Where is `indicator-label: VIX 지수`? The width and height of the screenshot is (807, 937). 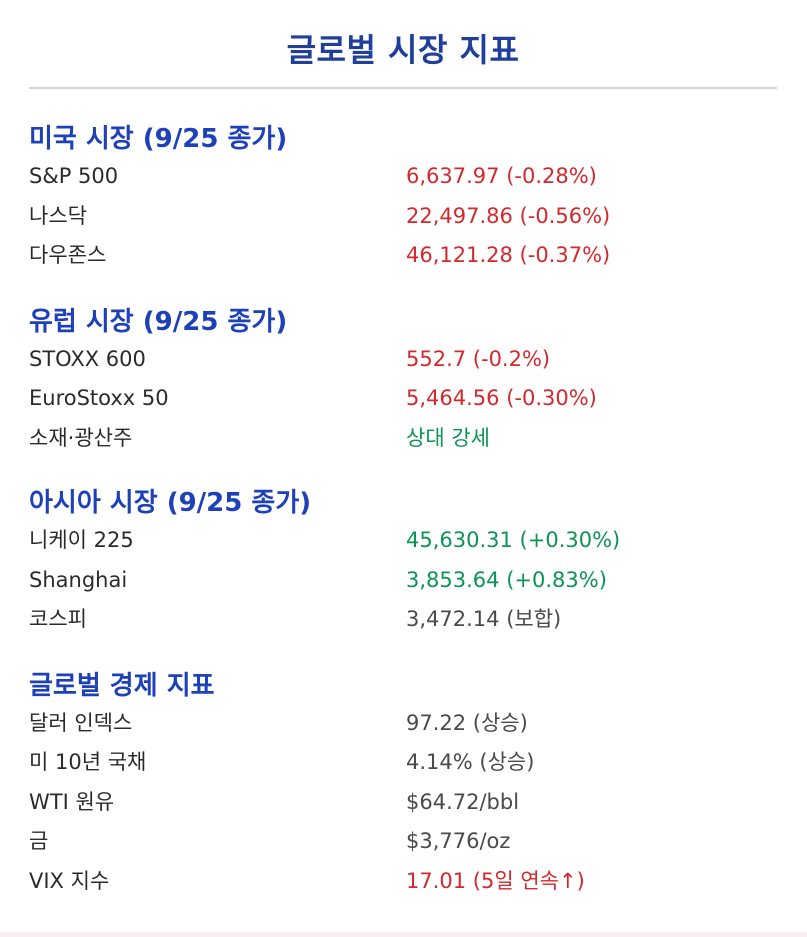
indicator-label: VIX 지수 is located at coordinates (69, 880).